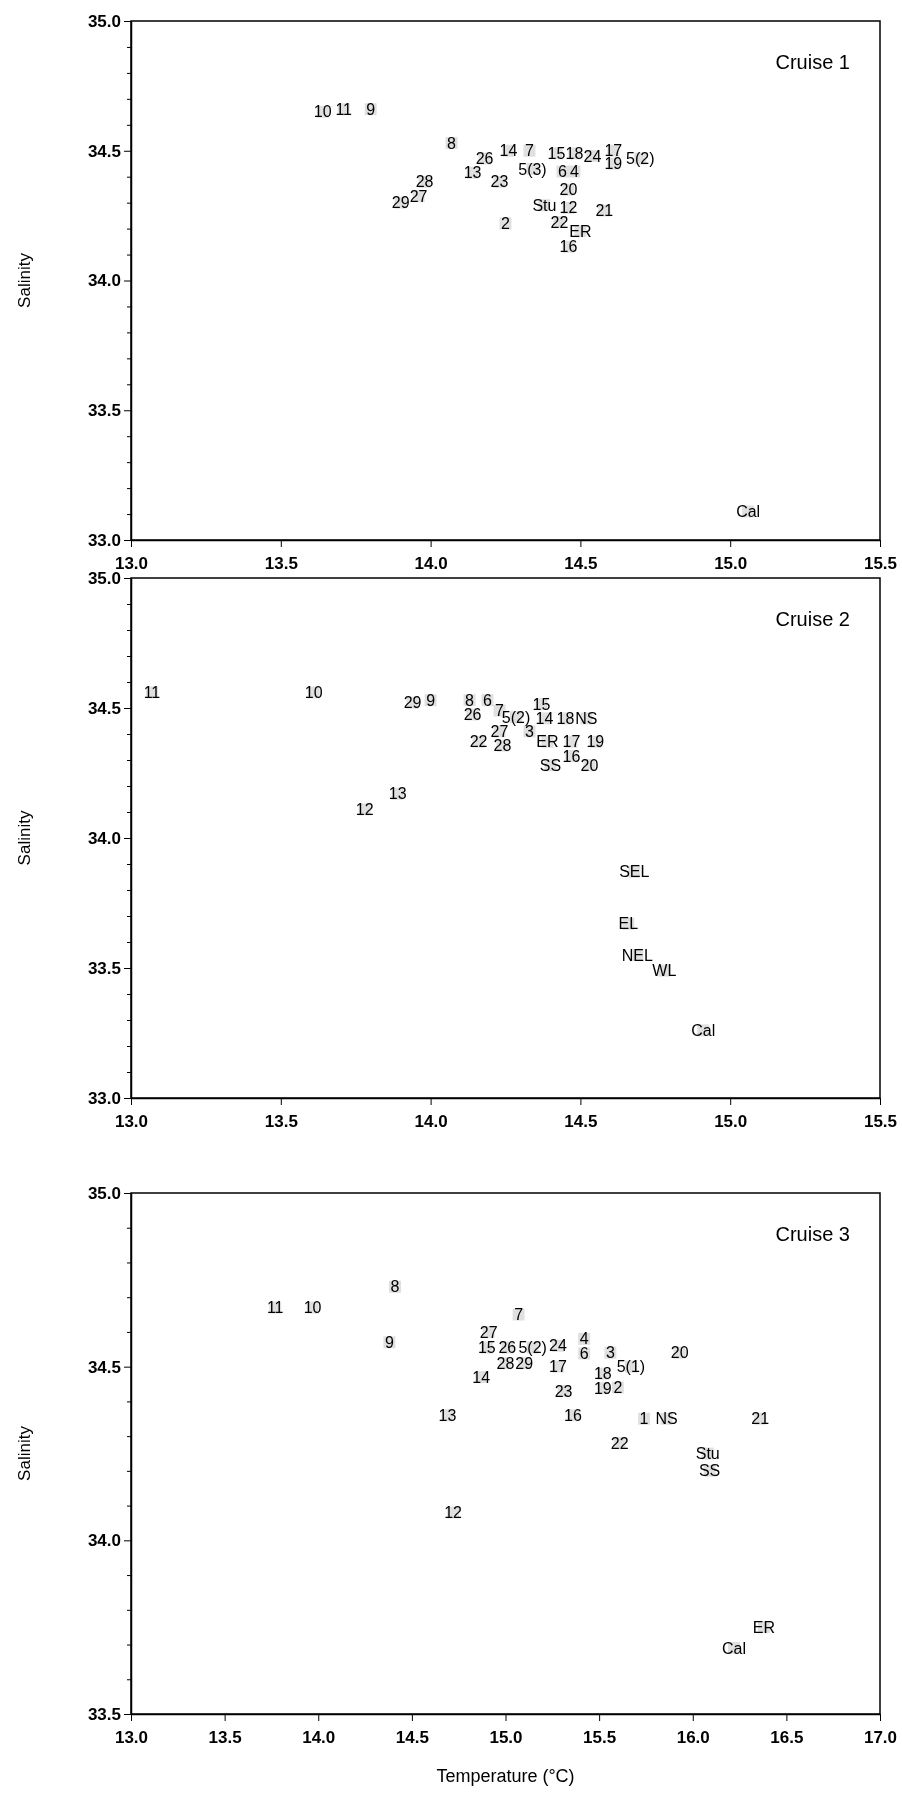 The height and width of the screenshot is (1815, 902). I want to click on annotation: NS, so click(586, 718).